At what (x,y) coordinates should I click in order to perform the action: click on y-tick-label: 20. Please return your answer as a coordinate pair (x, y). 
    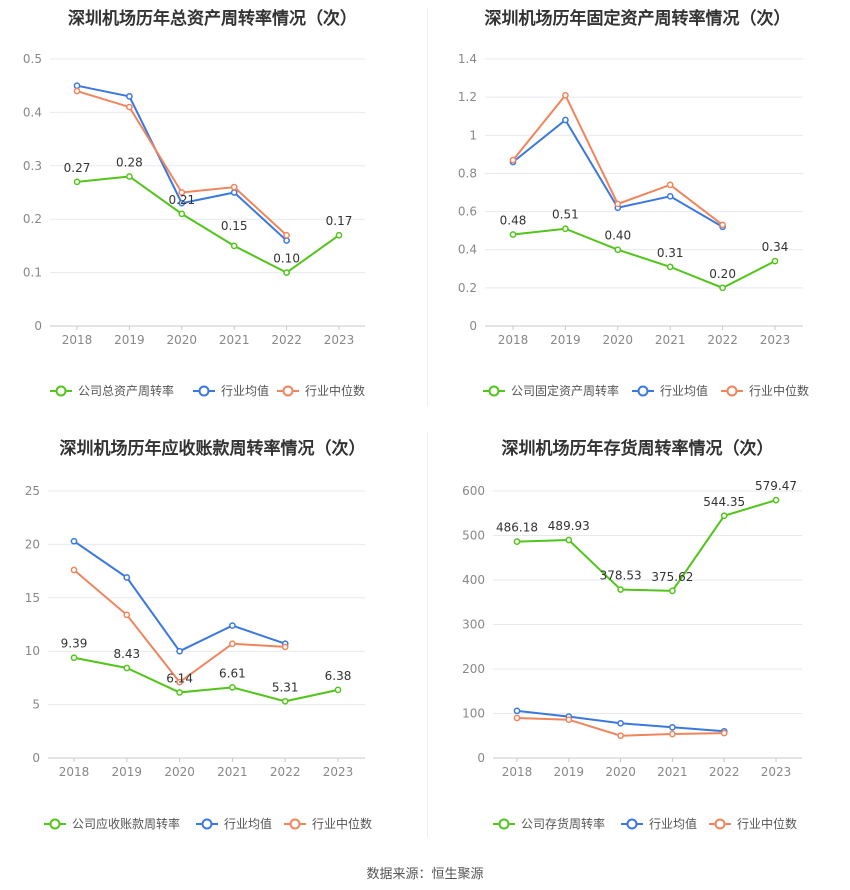
    Looking at the image, I should click on (32, 544).